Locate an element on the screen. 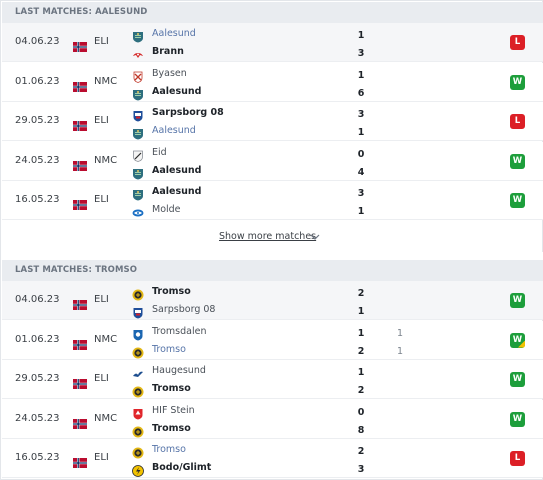 This screenshot has width=543, height=480. match-row: 29.05.23 ELI Sarpsborg 08 Aalesund 3 1 L is located at coordinates (272, 121).